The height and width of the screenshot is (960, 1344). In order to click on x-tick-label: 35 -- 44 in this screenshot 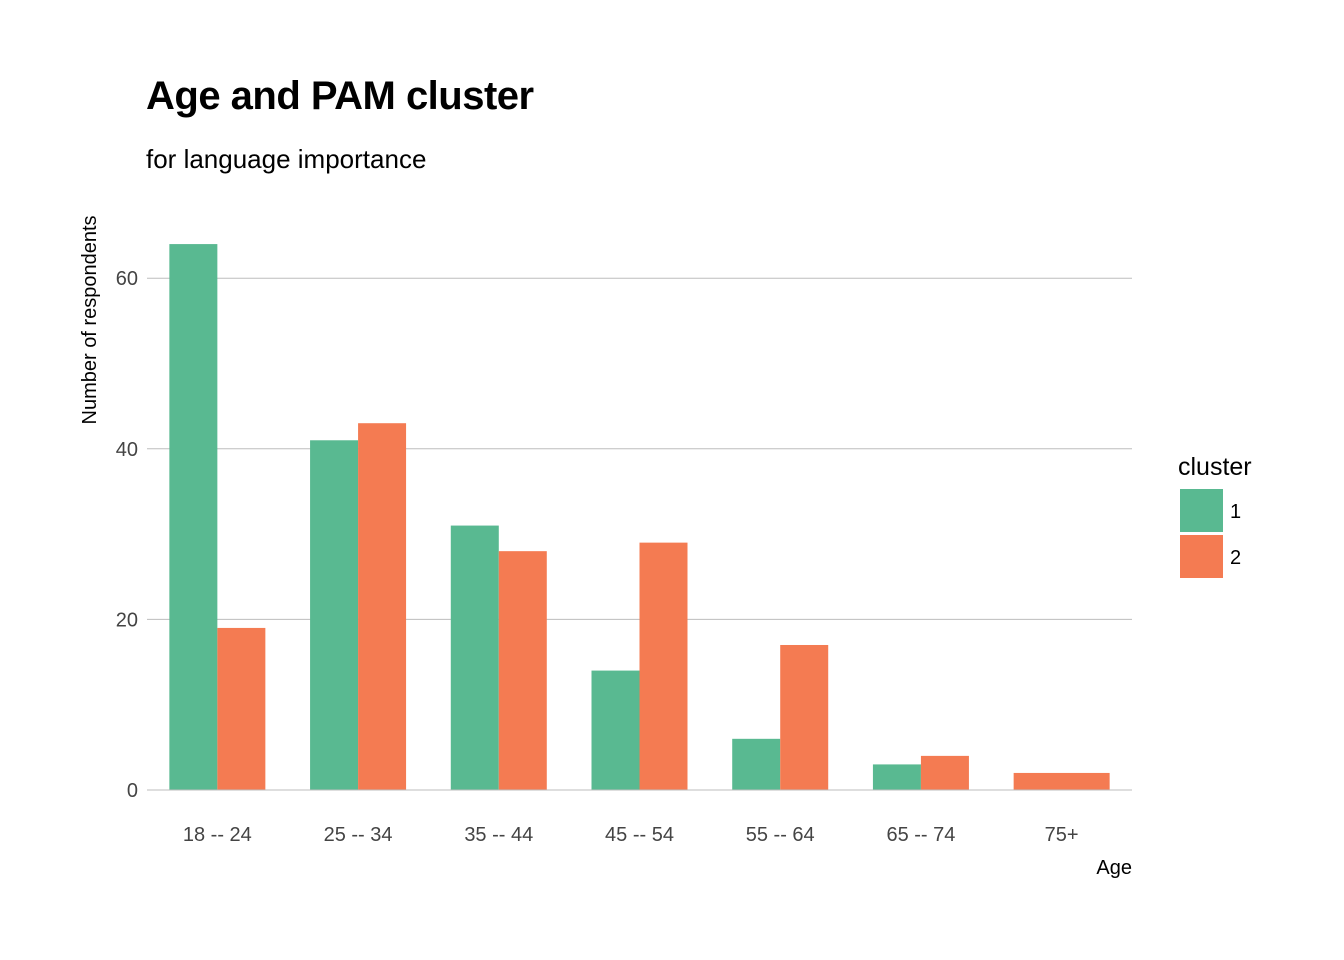, I will do `click(498, 835)`.